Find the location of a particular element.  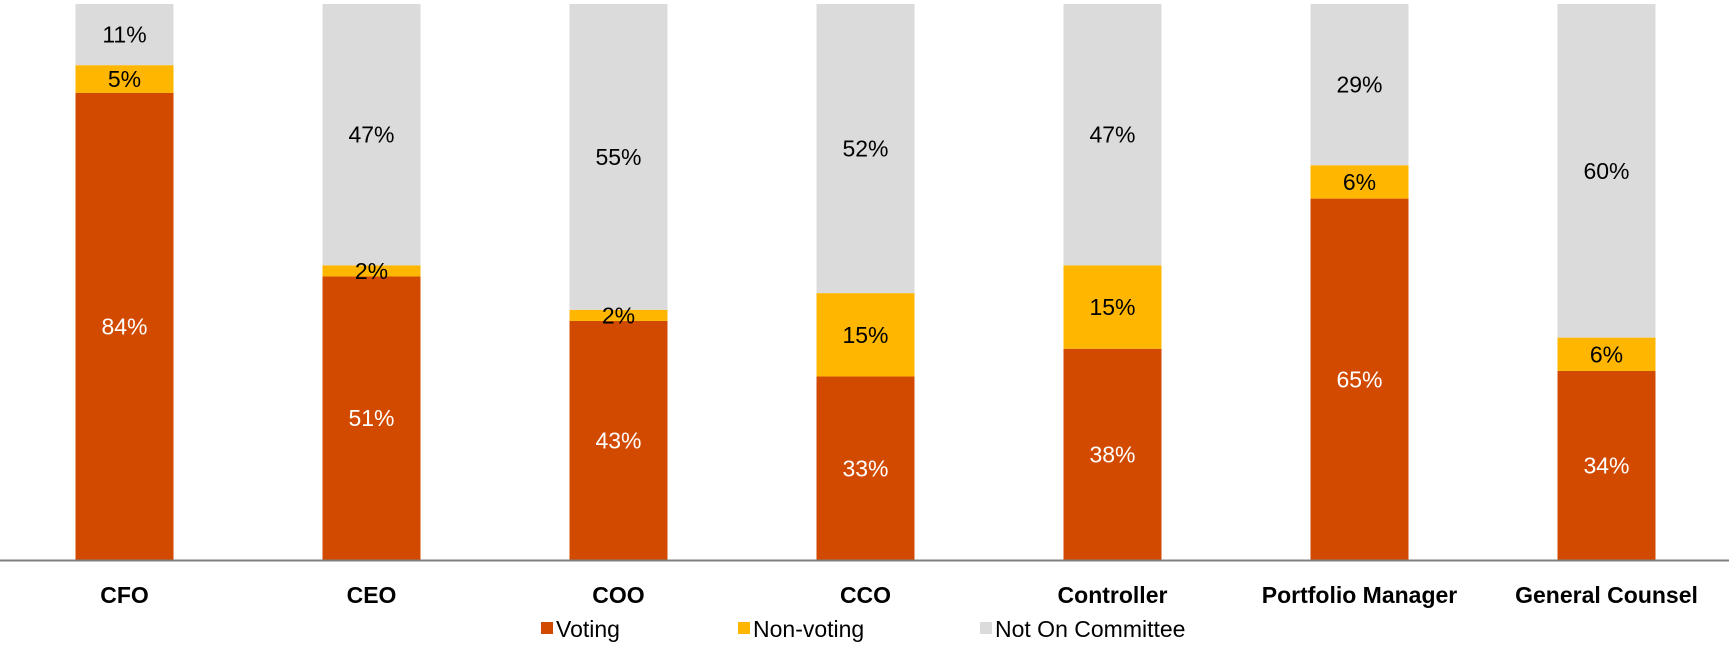

bar-segment-non-voting-general-counsel is located at coordinates (1606, 354).